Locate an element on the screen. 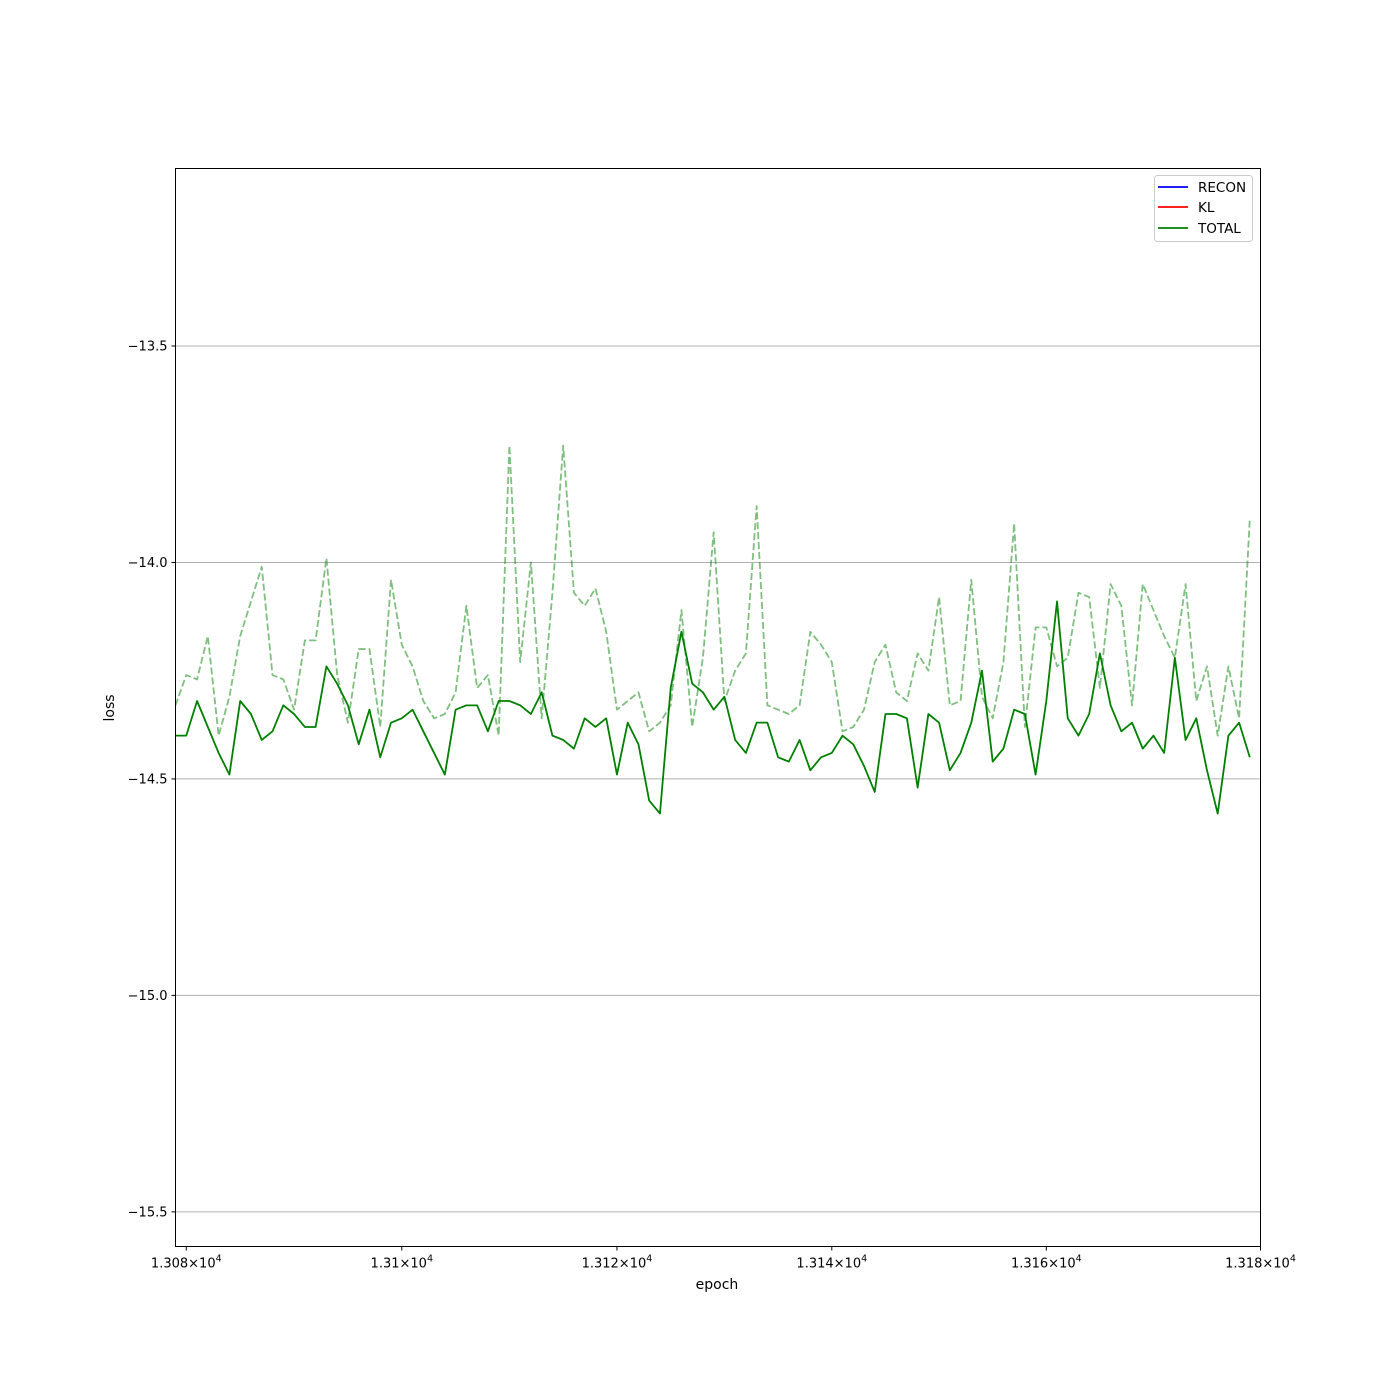  x-axis-label: epoch is located at coordinates (717, 1285).